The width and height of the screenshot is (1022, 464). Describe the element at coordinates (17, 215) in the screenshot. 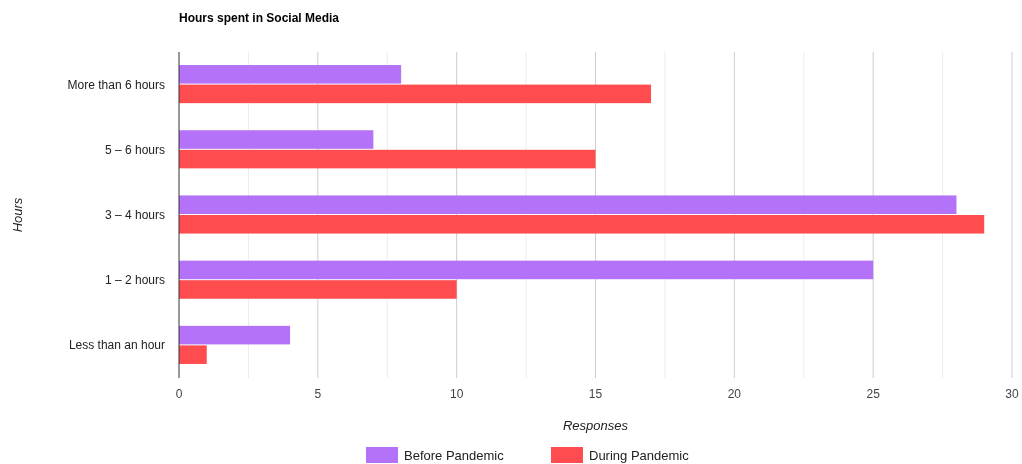

I see `y-axis-title: Hours` at that location.